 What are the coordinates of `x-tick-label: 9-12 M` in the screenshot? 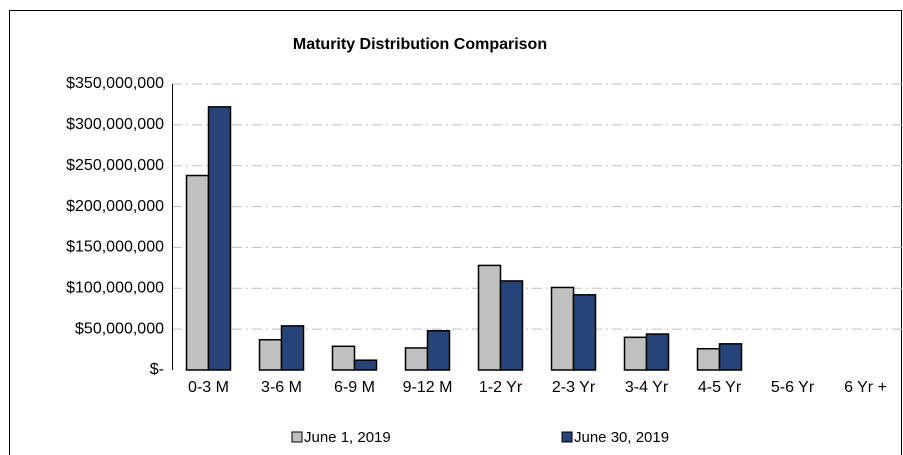 It's located at (428, 387).